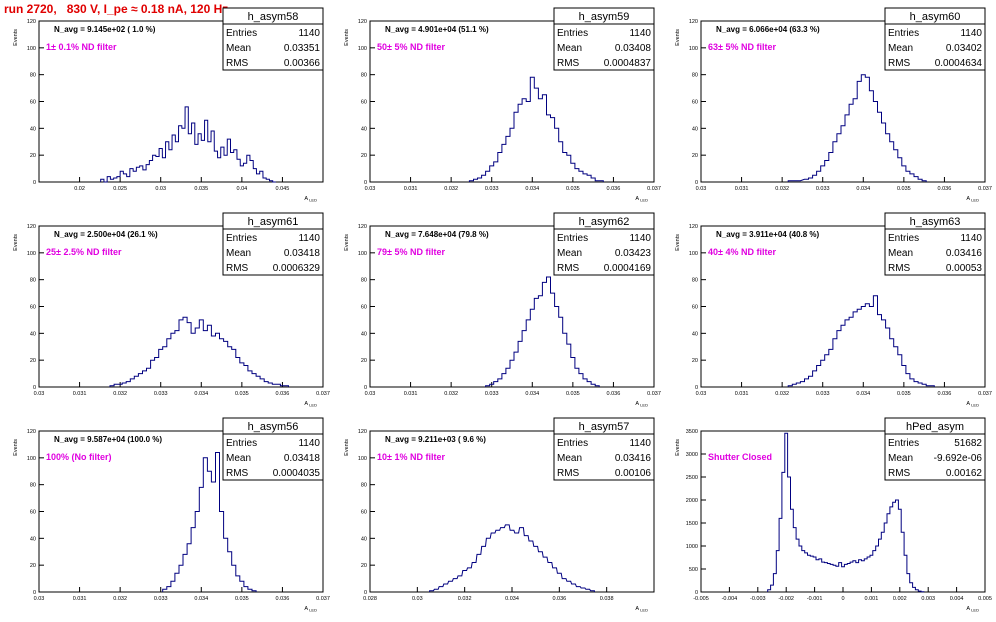  What do you see at coordinates (964, 268) in the screenshot?
I see `stats-value: 0.00053` at bounding box center [964, 268].